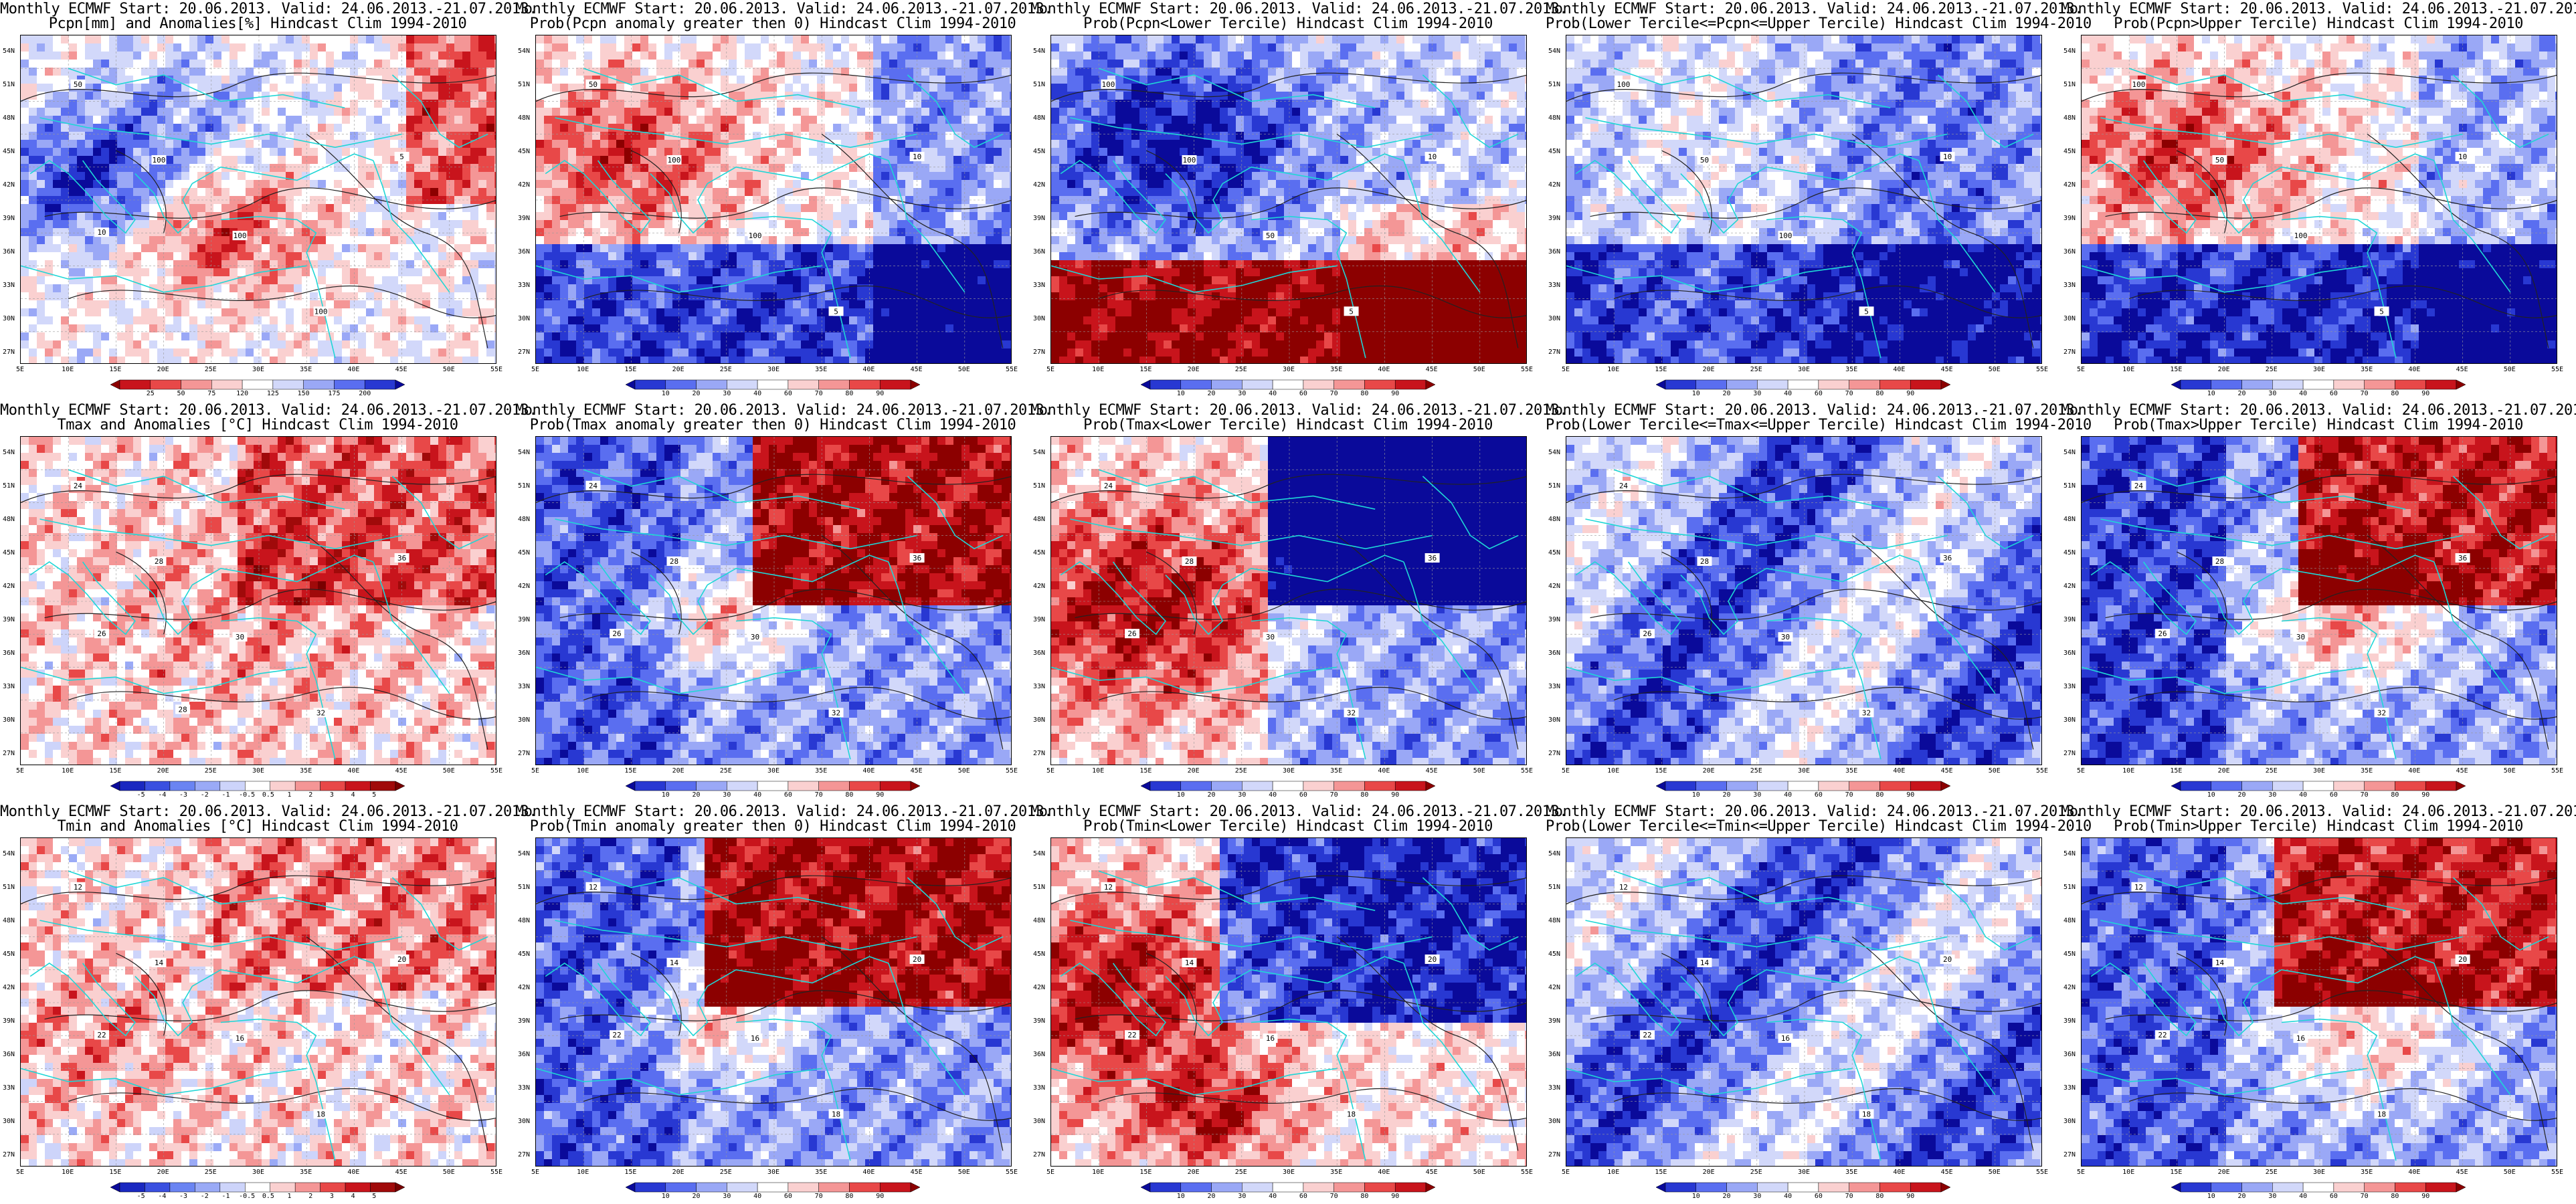 This screenshot has width=2576, height=1204. Describe the element at coordinates (401, 558) in the screenshot. I see `contour-label: 36` at that location.